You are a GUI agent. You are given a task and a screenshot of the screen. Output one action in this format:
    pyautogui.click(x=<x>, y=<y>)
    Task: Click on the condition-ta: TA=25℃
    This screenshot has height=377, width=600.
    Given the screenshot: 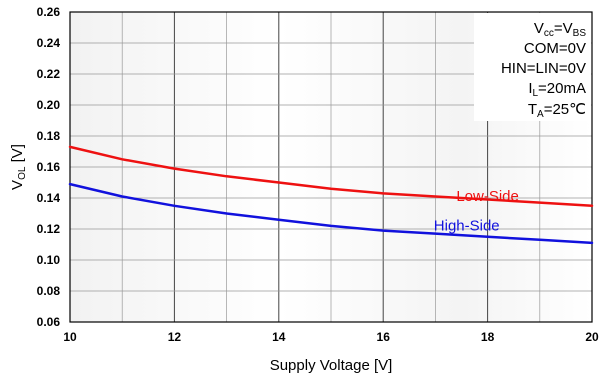 What is the action you would take?
    pyautogui.click(x=557, y=110)
    